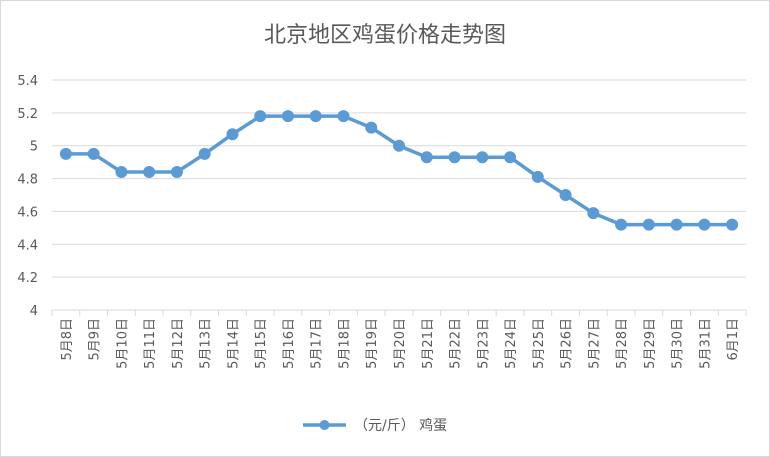  Describe the element at coordinates (372, 343) in the screenshot. I see `x-tick-label: 5月19日` at that location.